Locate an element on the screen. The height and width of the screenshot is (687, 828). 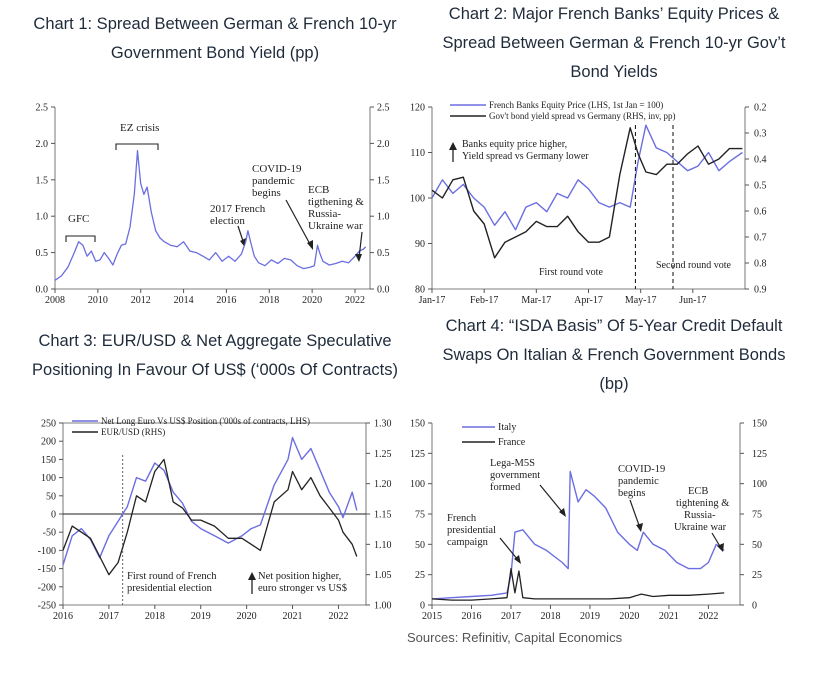
c2-ytick-label-left: 80 is located at coordinates (420, 290).